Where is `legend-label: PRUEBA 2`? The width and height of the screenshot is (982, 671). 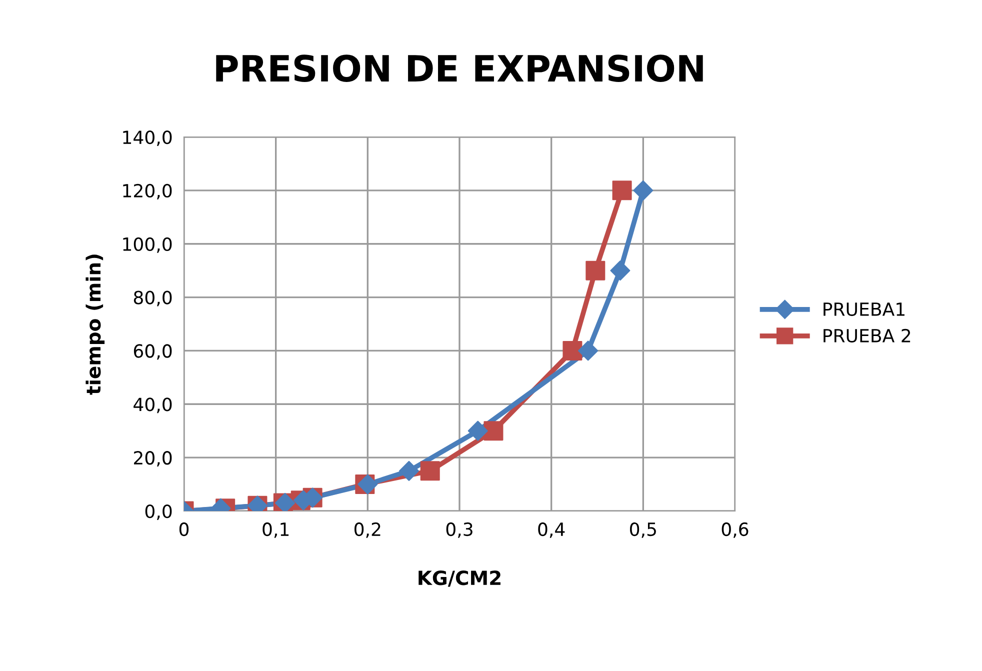
legend-label: PRUEBA 2 is located at coordinates (867, 335).